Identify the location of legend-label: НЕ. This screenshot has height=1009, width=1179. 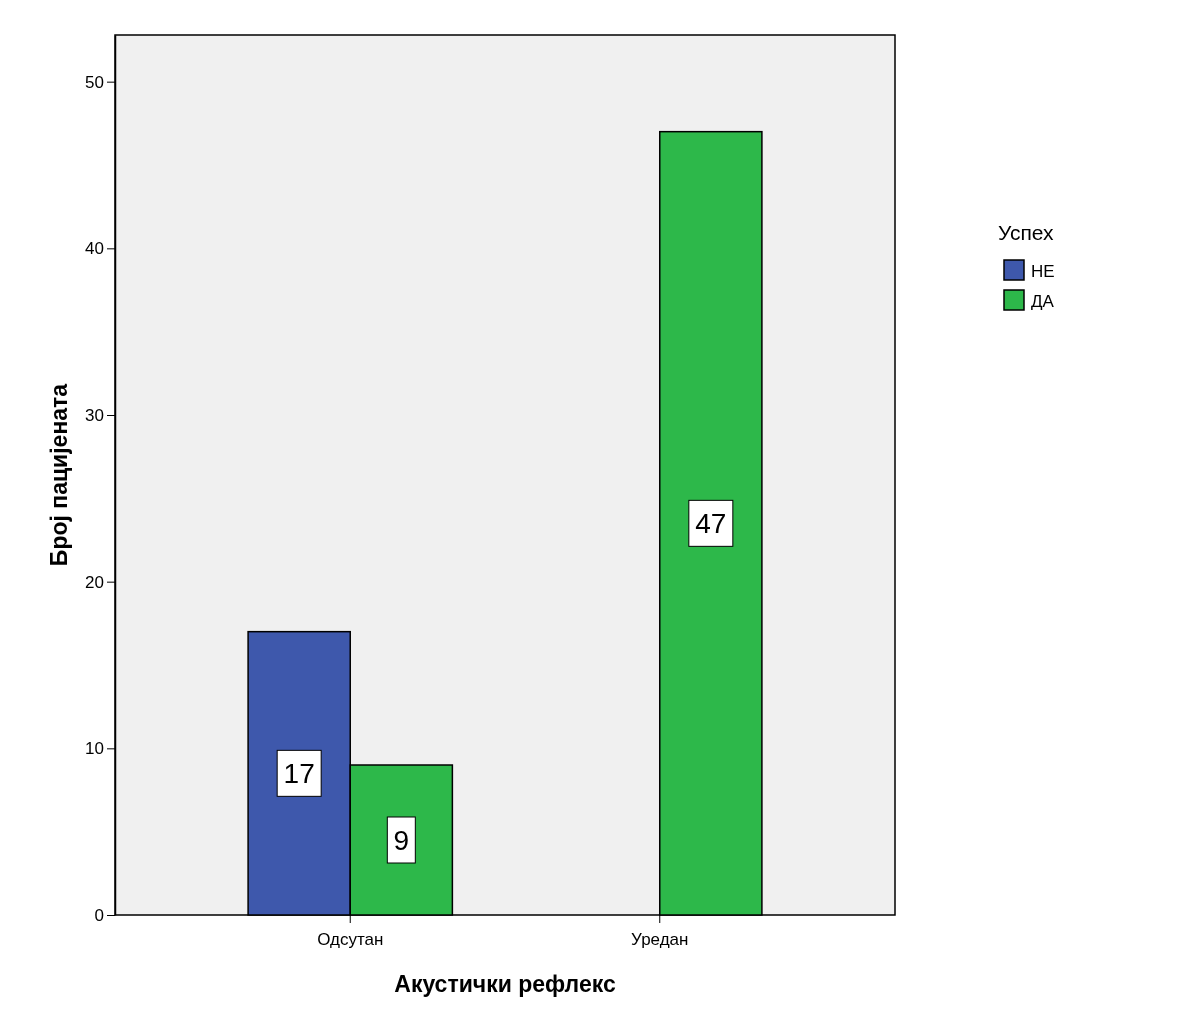
(1043, 271).